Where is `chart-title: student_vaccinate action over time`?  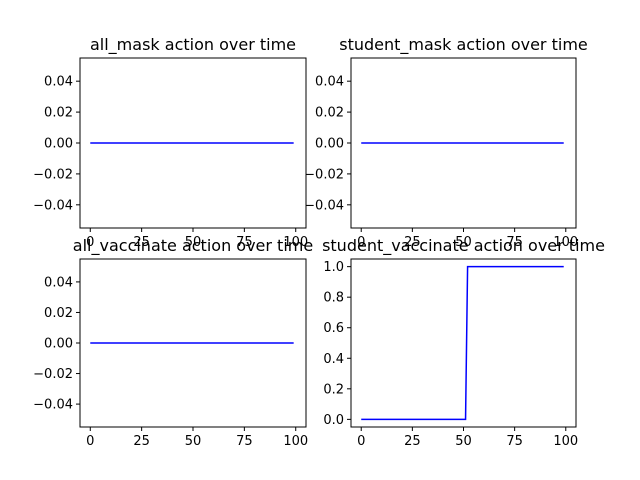 chart-title: student_vaccinate action over time is located at coordinates (463, 246).